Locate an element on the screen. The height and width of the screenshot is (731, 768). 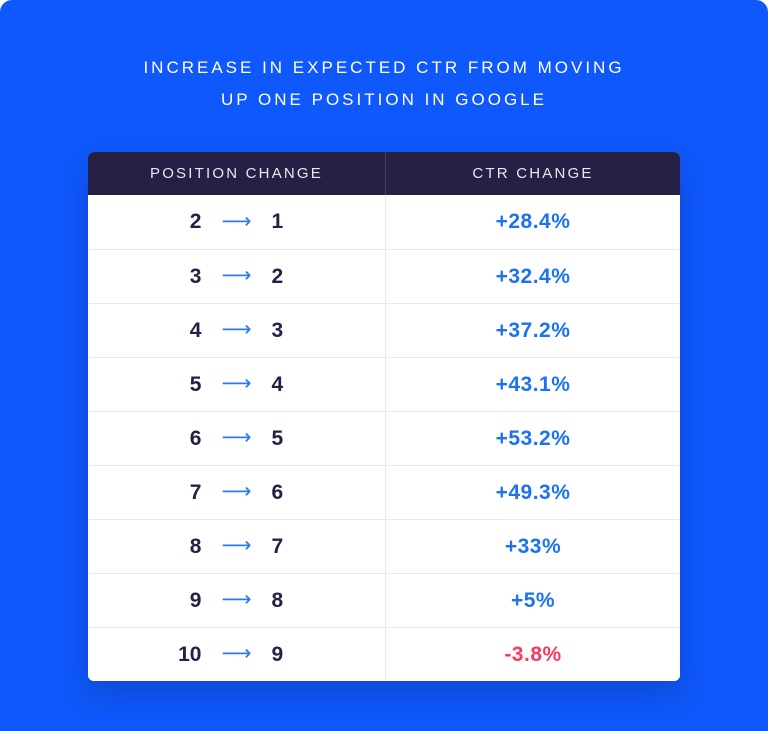
column-header-position-change: POSITION CHANGE is located at coordinates (236, 173).